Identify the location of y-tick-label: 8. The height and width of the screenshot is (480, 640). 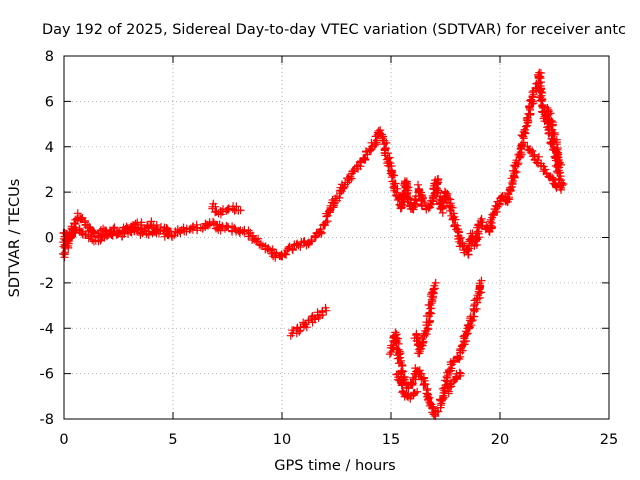
(49, 57).